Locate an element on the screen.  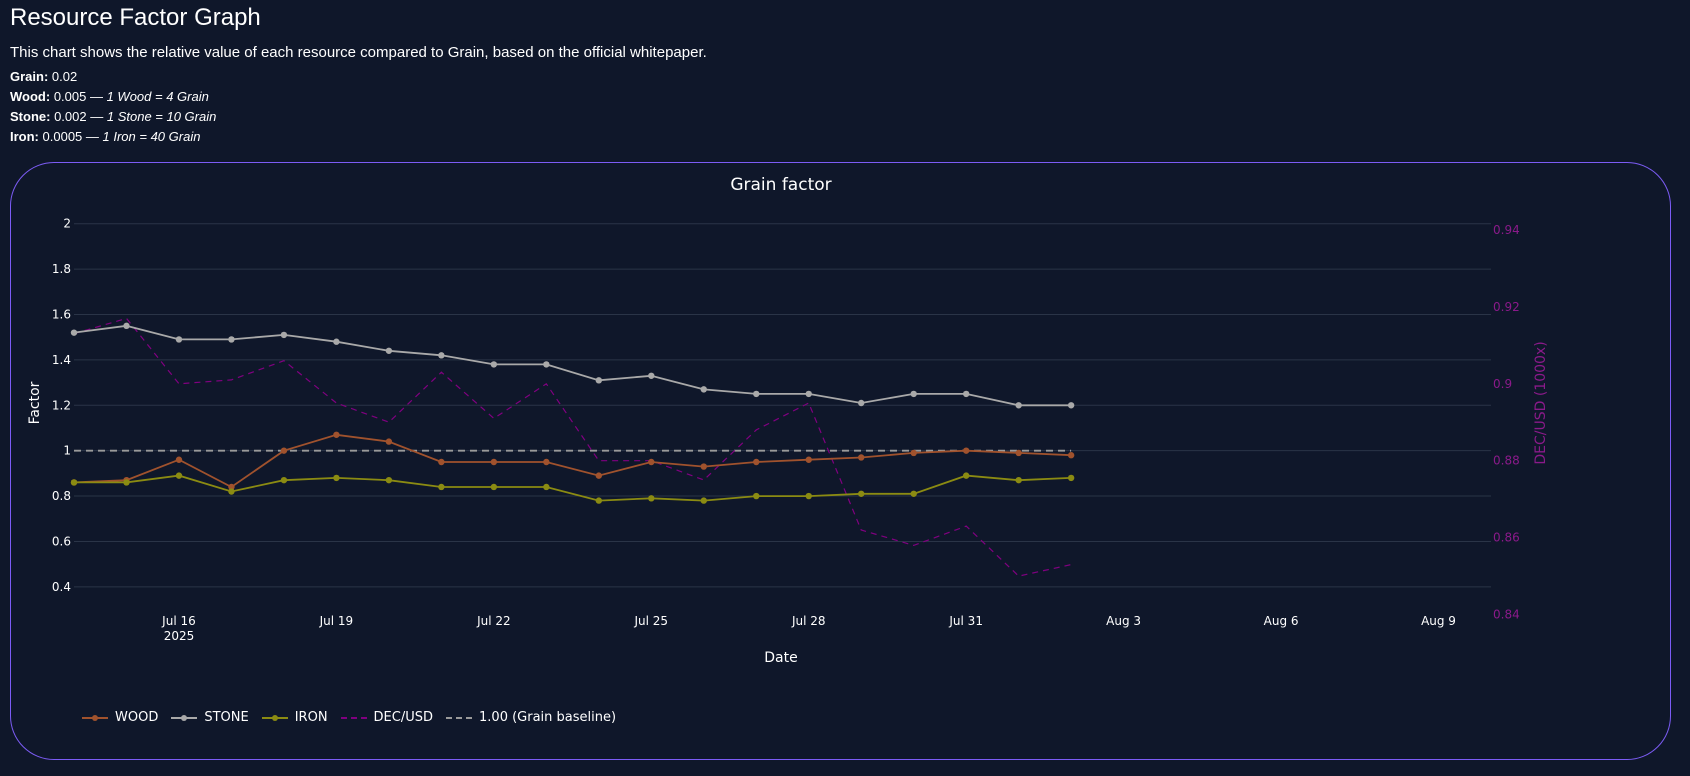
chart-title: Grain factor is located at coordinates (780, 185).